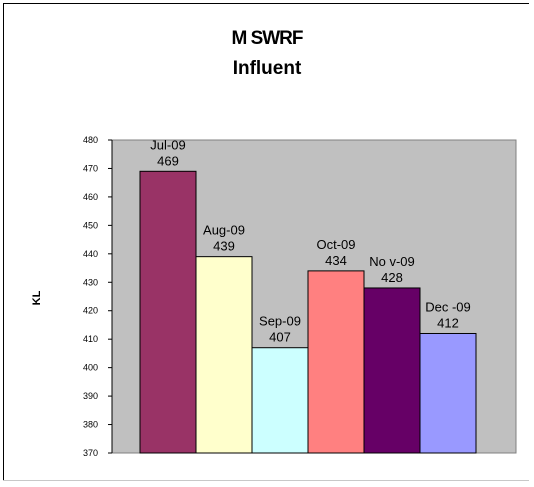 This screenshot has height=487, width=534. Describe the element at coordinates (280, 337) in the screenshot. I see `bar-value-label: 407` at that location.